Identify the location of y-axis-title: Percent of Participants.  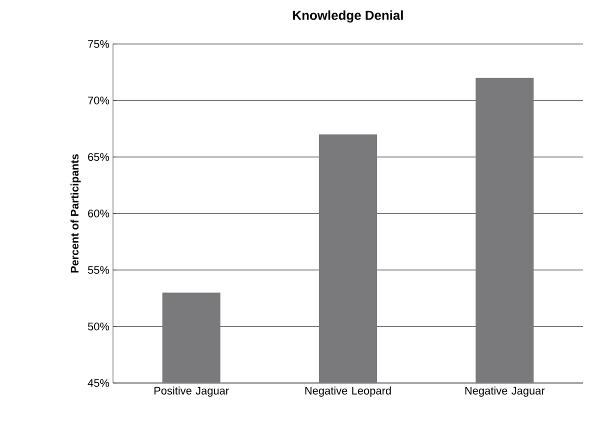
(75, 213).